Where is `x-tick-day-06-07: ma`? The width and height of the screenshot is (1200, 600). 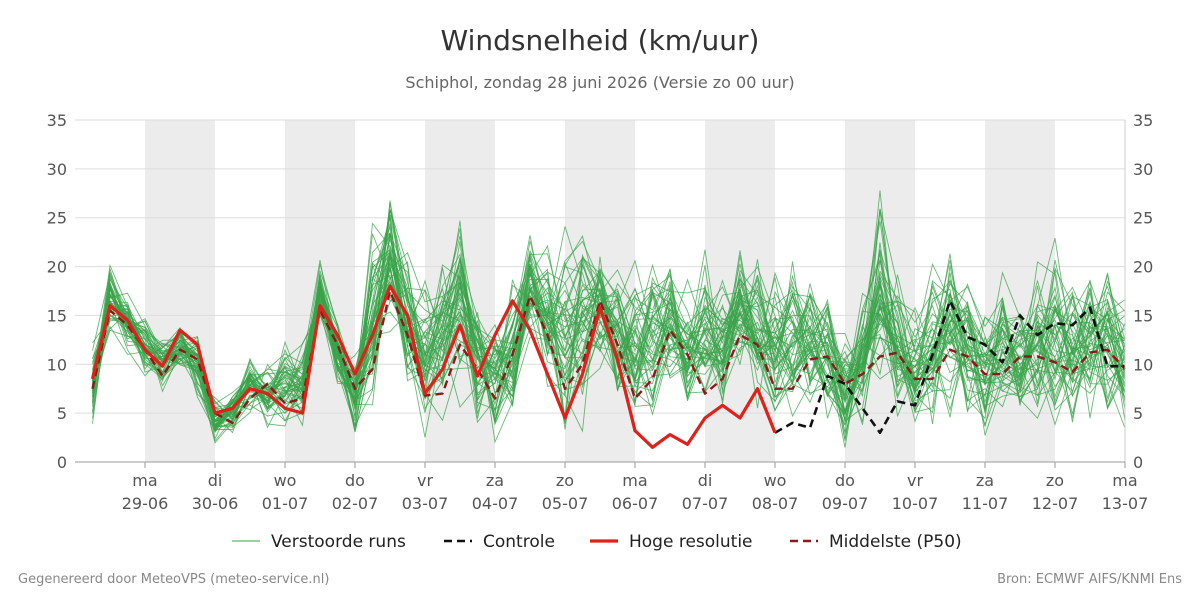
x-tick-day-06-07: ma is located at coordinates (634, 480).